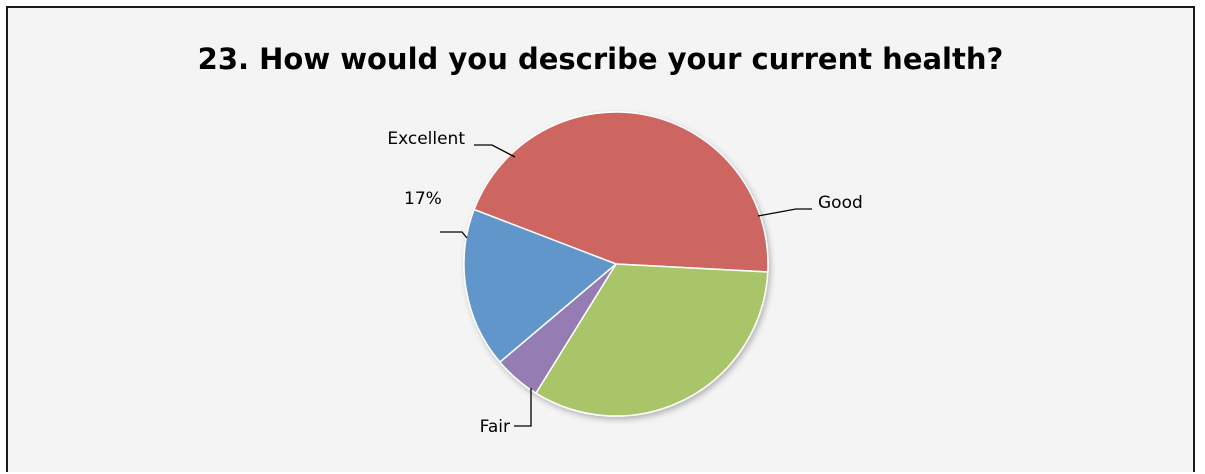 This screenshot has width=1205, height=474. I want to click on pie-slice-fair, so click(651, 340).